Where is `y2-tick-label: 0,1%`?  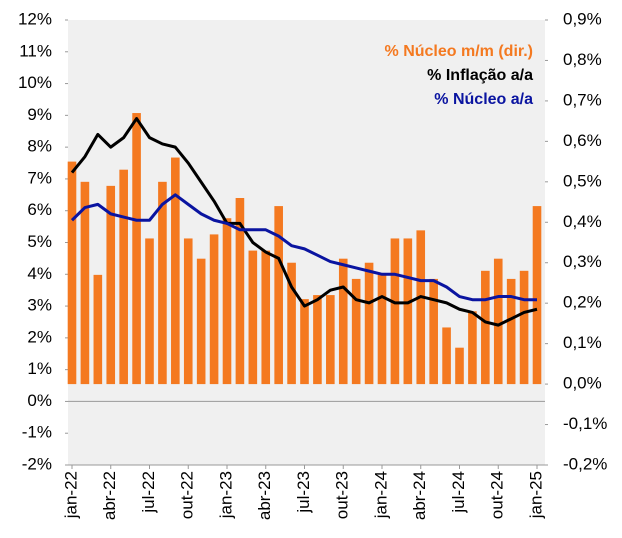 y2-tick-label: 0,1% is located at coordinates (582, 342).